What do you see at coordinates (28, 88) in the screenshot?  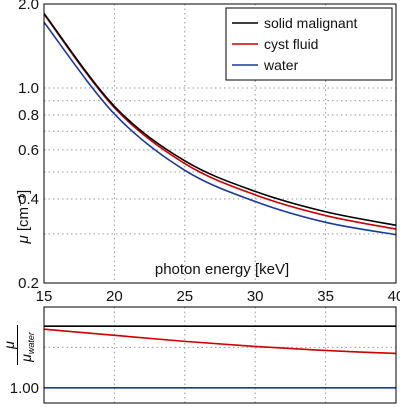 I see `y-tick-label: 1.0` at bounding box center [28, 88].